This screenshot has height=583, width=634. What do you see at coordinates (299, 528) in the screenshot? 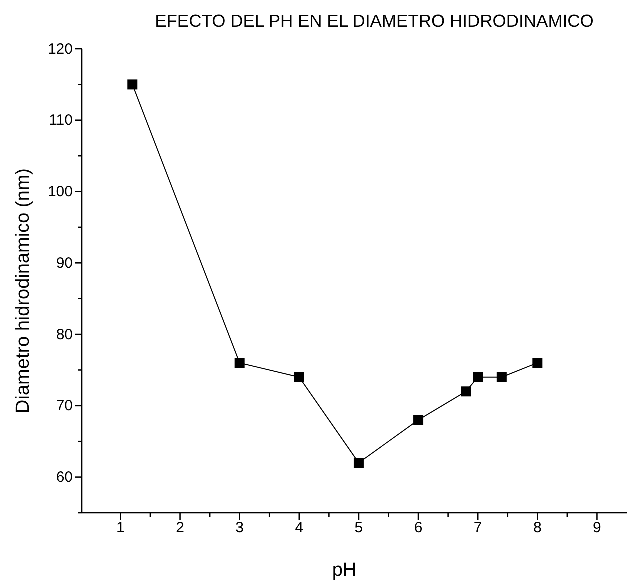
I see `x-tick-label: 4` at bounding box center [299, 528].